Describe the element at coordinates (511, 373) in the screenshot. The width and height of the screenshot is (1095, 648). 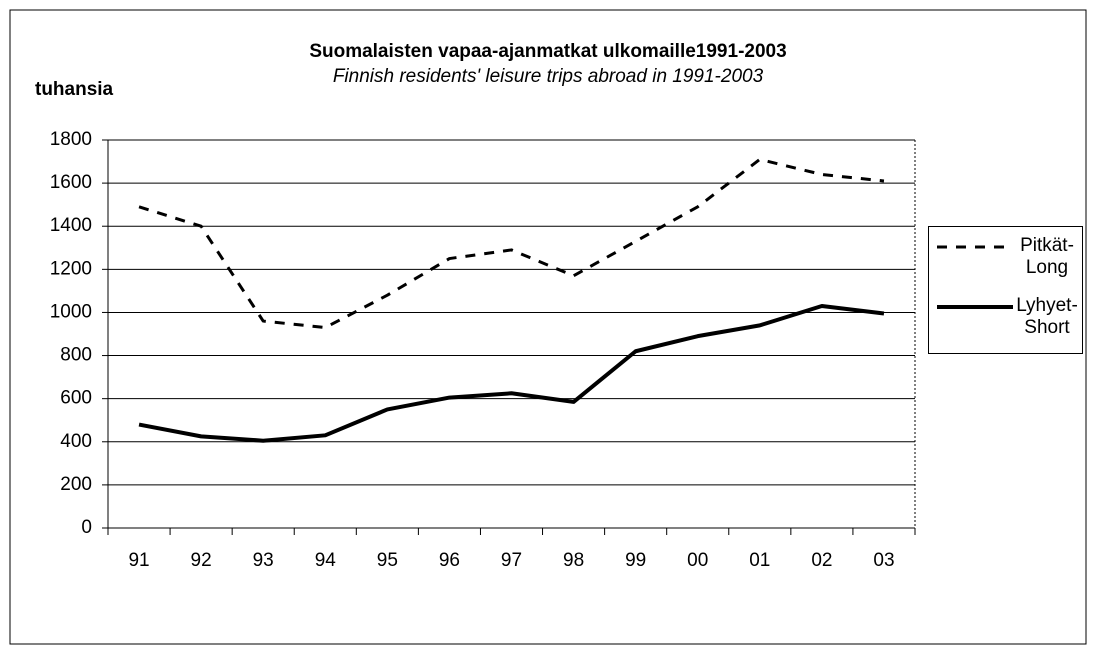
I see `line-series` at that location.